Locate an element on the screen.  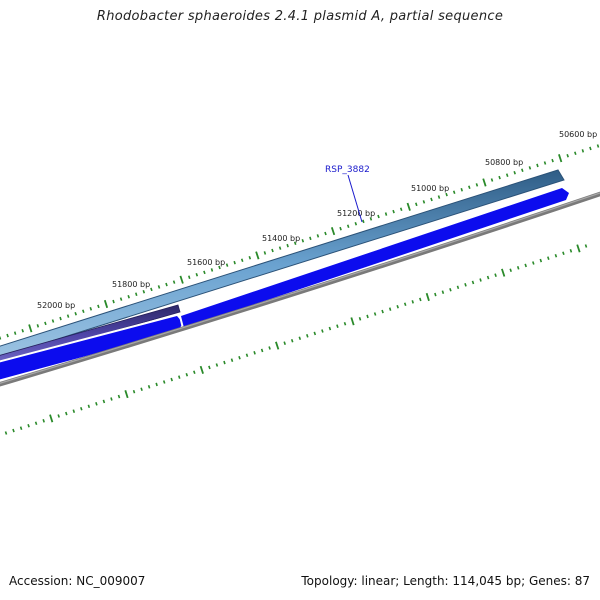
scale-label: 51600 bp is located at coordinates (206, 262).